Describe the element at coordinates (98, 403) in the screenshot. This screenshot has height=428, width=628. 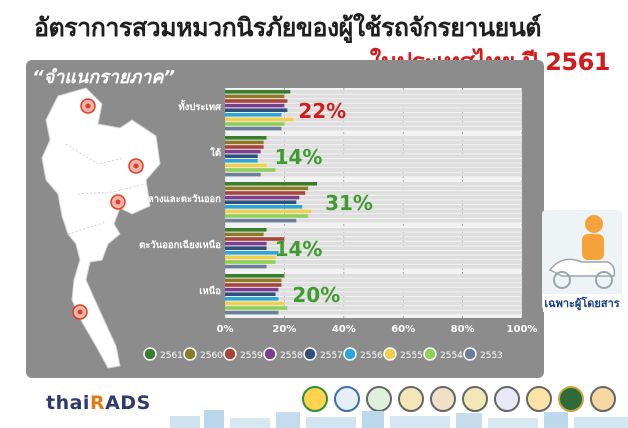
I see `thairoads-logo: thaiRADS` at that location.